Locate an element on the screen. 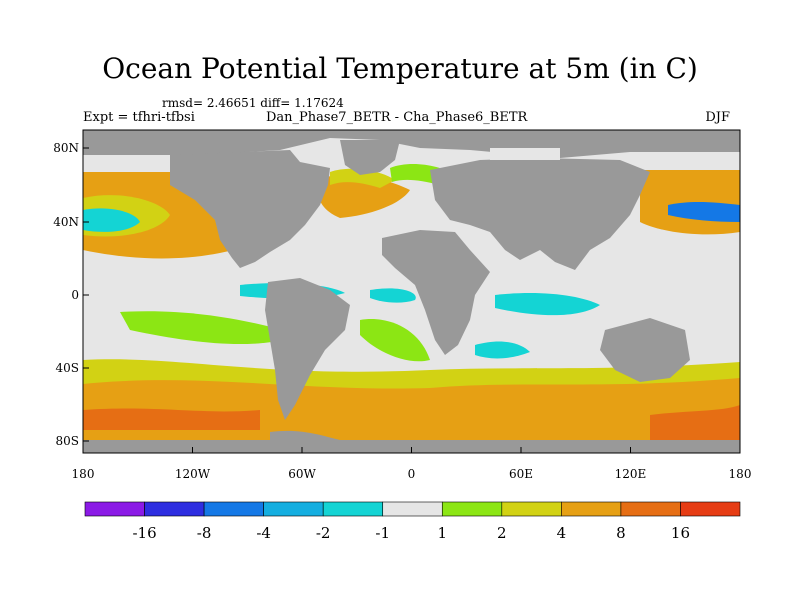  southern-dark-orange-east is located at coordinates (695, 422).